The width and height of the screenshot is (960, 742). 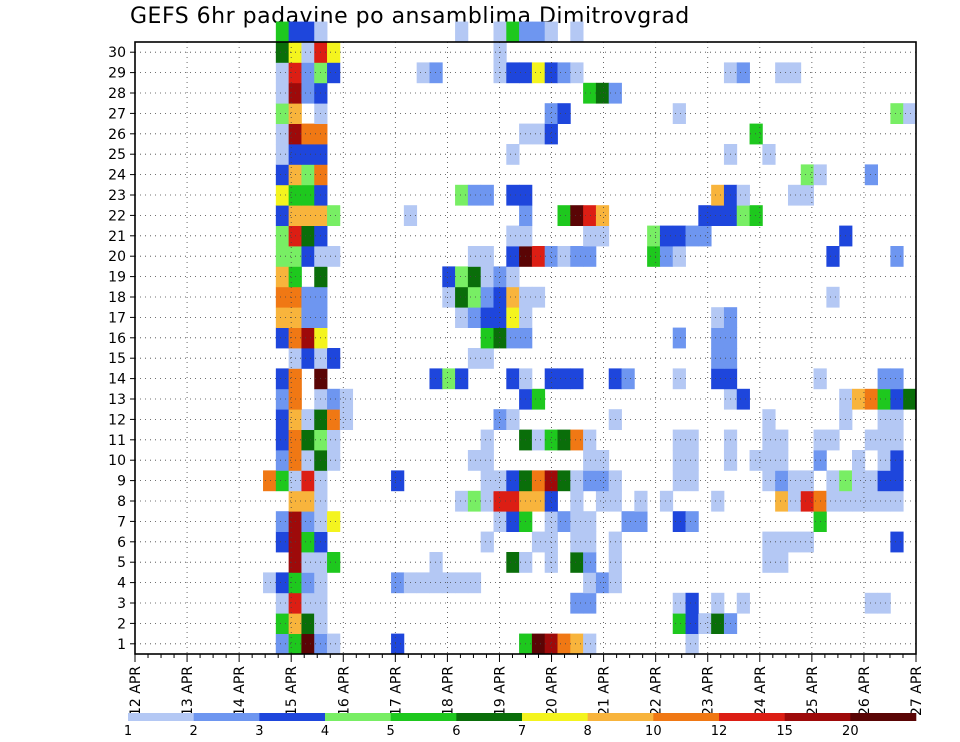 I want to click on y-tick-label: 11, so click(x=117, y=441).